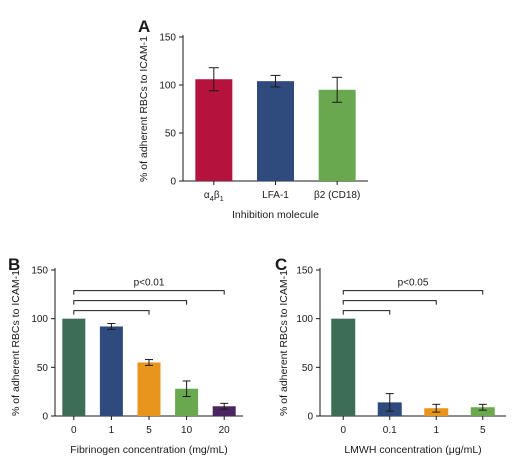 This screenshot has width=520, height=466. What do you see at coordinates (225, 430) in the screenshot?
I see `x-tick-label: 20` at bounding box center [225, 430].